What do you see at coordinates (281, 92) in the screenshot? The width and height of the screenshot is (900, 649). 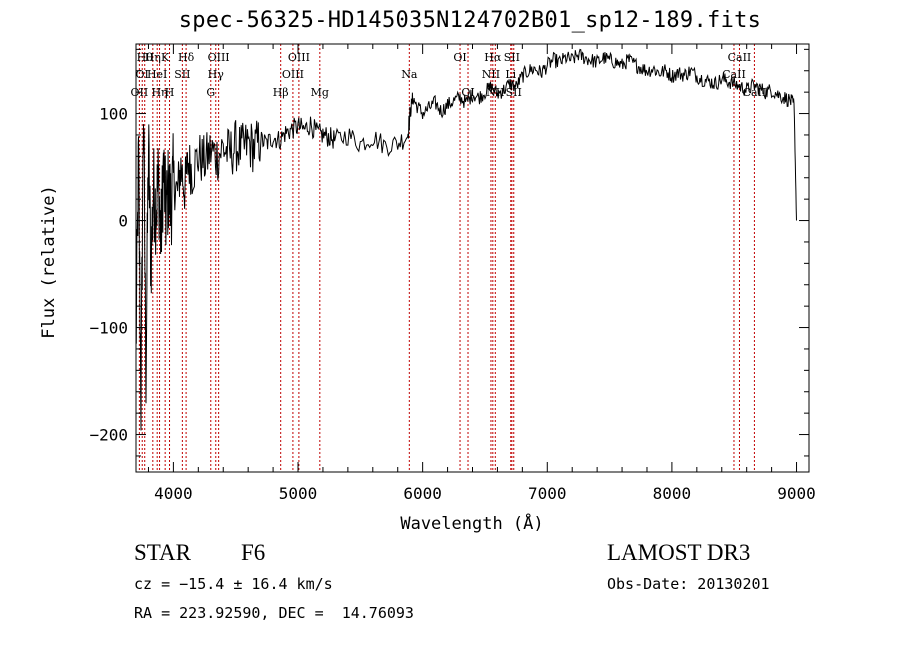 I see `spectral-line-label: Hβ` at bounding box center [281, 92].